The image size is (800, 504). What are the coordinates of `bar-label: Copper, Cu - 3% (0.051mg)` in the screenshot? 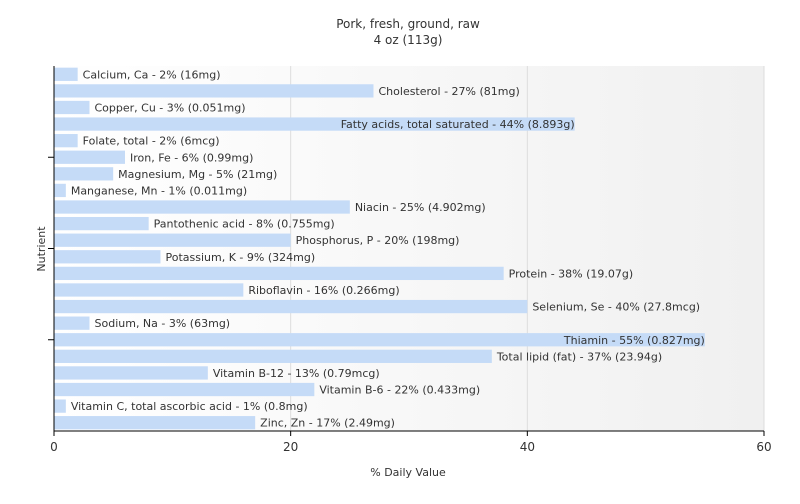 It's located at (170, 107).